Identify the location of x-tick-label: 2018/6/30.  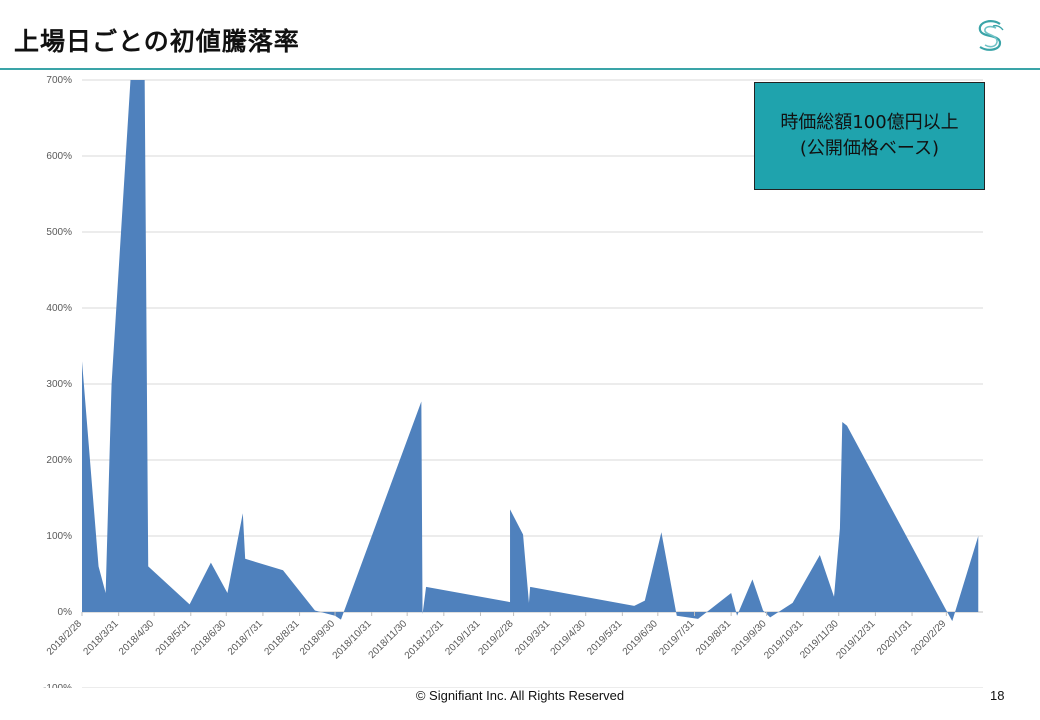
(209, 638).